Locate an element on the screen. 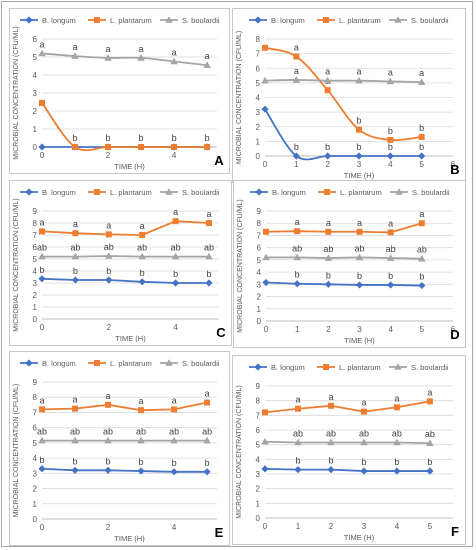  legend-a: B. longum L. plantarum S. boulardii is located at coordinates (120, 20).